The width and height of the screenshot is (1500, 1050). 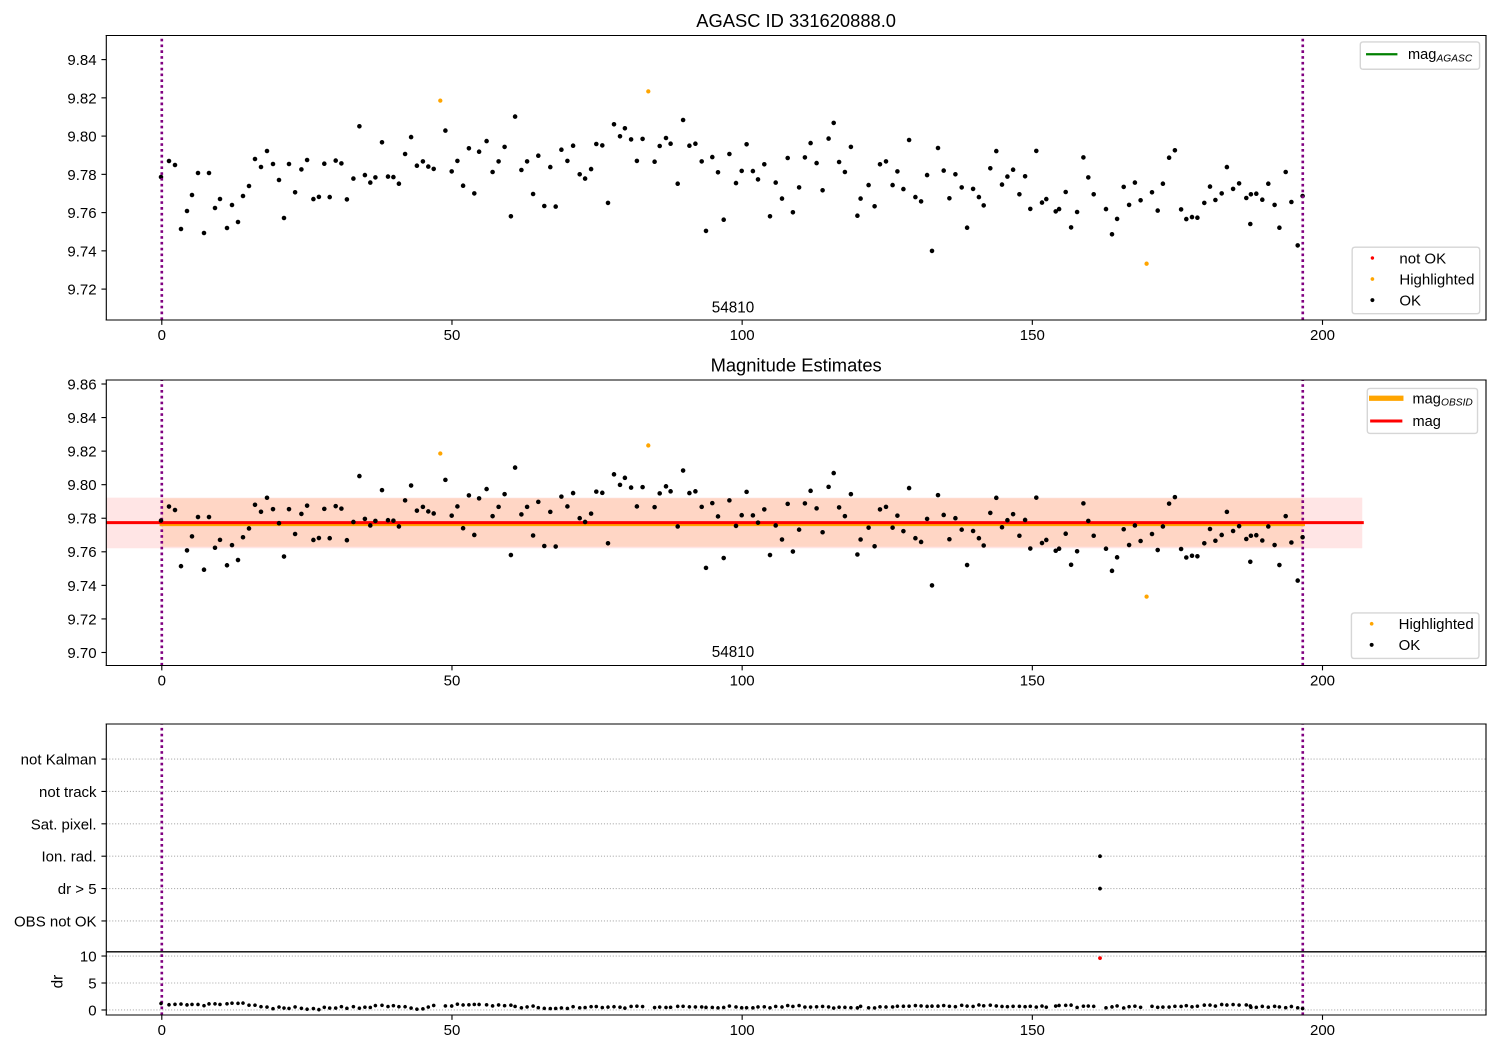 What do you see at coordinates (64, 824) in the screenshot?
I see `svg-text: Sat. pixel.` at bounding box center [64, 824].